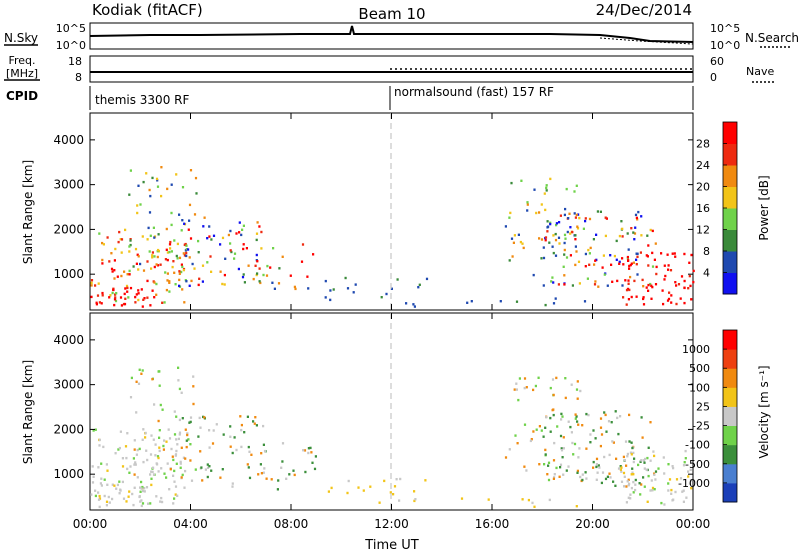 This screenshot has width=800, height=554. Describe the element at coordinates (71, 45) in the screenshot. I see `nsky-tick-bottom: 10^0` at that location.